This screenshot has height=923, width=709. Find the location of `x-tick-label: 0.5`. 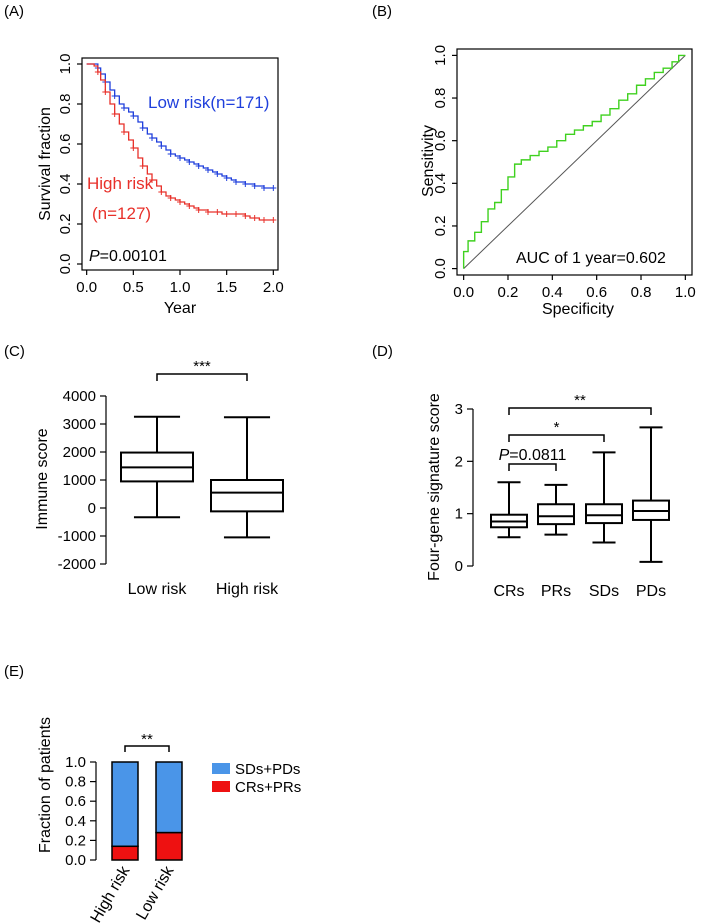

x-tick-label: 0.5 is located at coordinates (133, 287).